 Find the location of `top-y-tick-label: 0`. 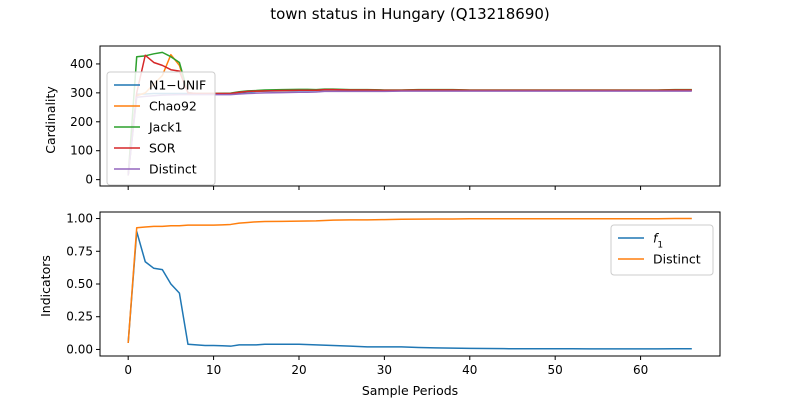

top-y-tick-label: 0 is located at coordinates (89, 180).